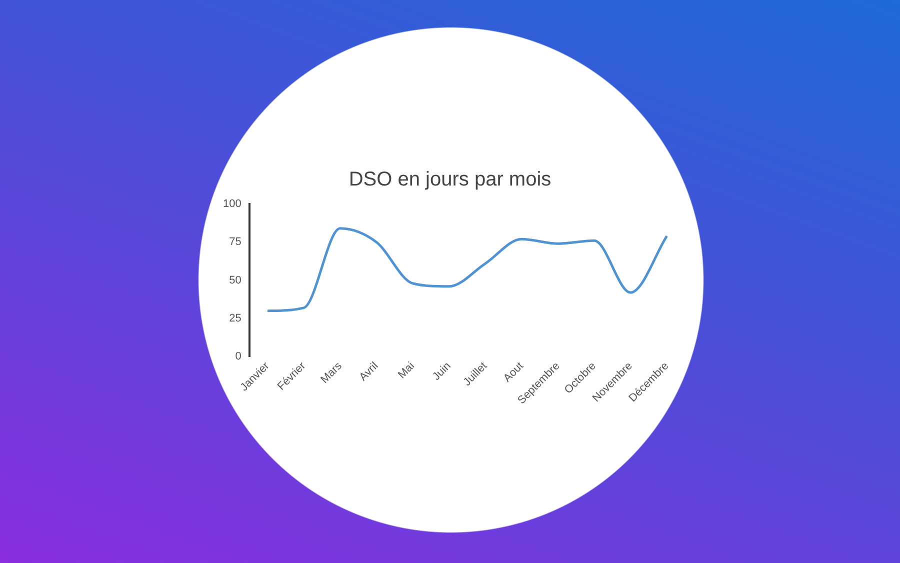 The height and width of the screenshot is (563, 900). What do you see at coordinates (450, 179) in the screenshot?
I see `chart-title: DSO en jours par mois` at bounding box center [450, 179].